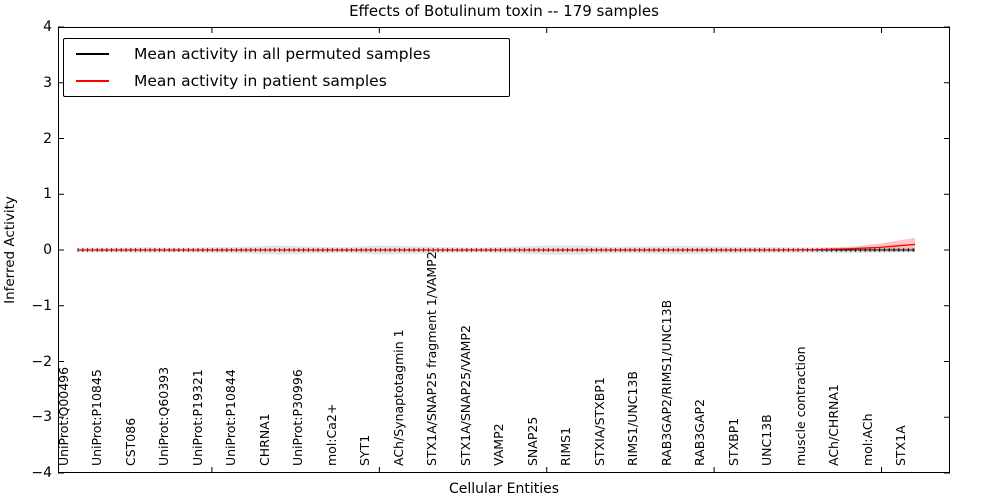 The width and height of the screenshot is (1000, 500). What do you see at coordinates (867, 440) in the screenshot?
I see `x-tick-label: mol:ACh` at bounding box center [867, 440].